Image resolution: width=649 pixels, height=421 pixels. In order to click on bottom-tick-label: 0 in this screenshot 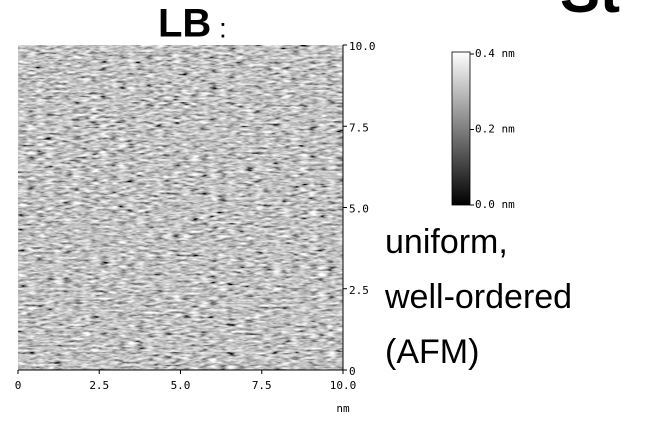, I will do `click(18, 385)`.